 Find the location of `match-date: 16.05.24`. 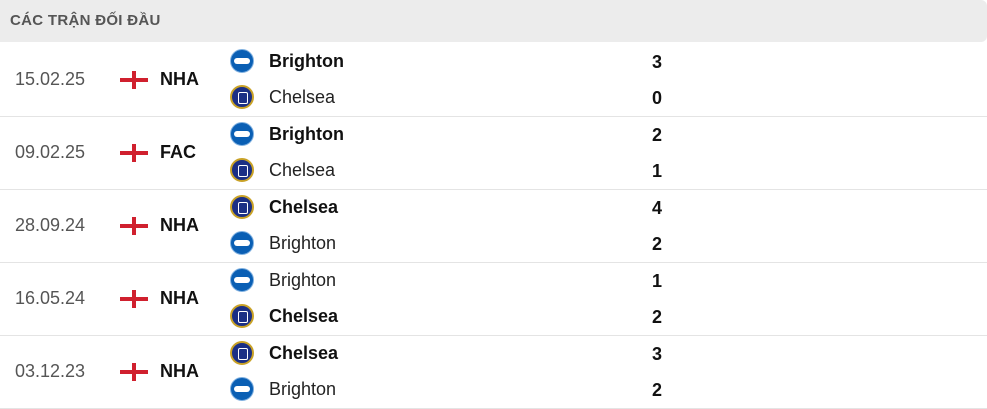

match-date: 16.05.24 is located at coordinates (50, 298).